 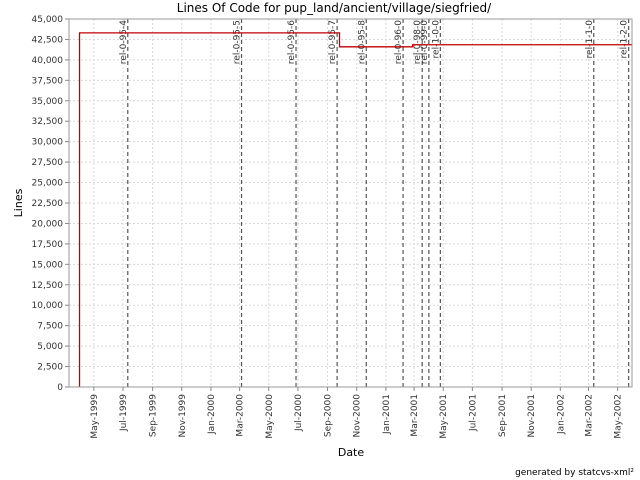 I want to click on y-tick-label: 40,000, so click(x=48, y=61).